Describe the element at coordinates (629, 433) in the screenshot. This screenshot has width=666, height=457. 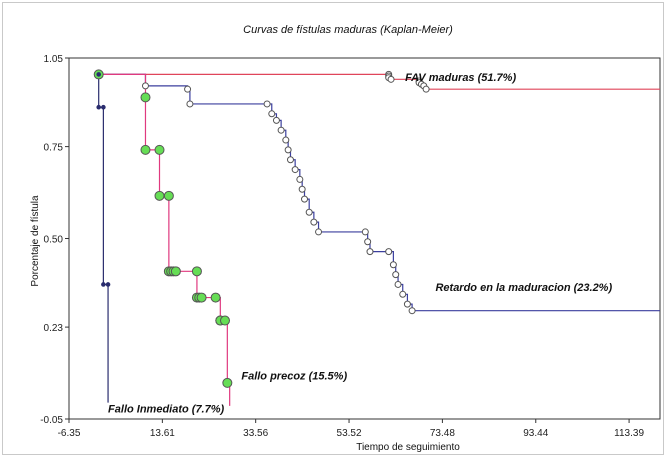
I see `x-tick-label: 113.39` at that location.